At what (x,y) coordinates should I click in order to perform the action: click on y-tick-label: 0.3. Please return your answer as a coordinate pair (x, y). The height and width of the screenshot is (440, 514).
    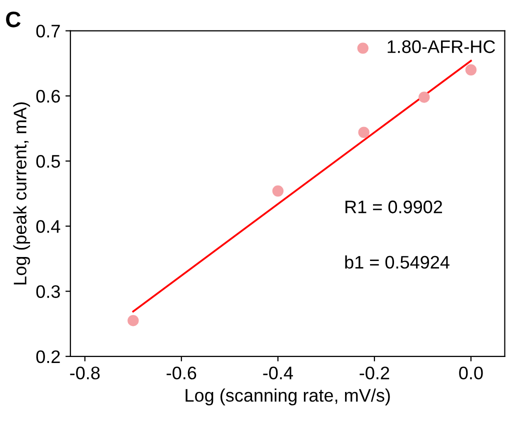
    Looking at the image, I should click on (48, 291).